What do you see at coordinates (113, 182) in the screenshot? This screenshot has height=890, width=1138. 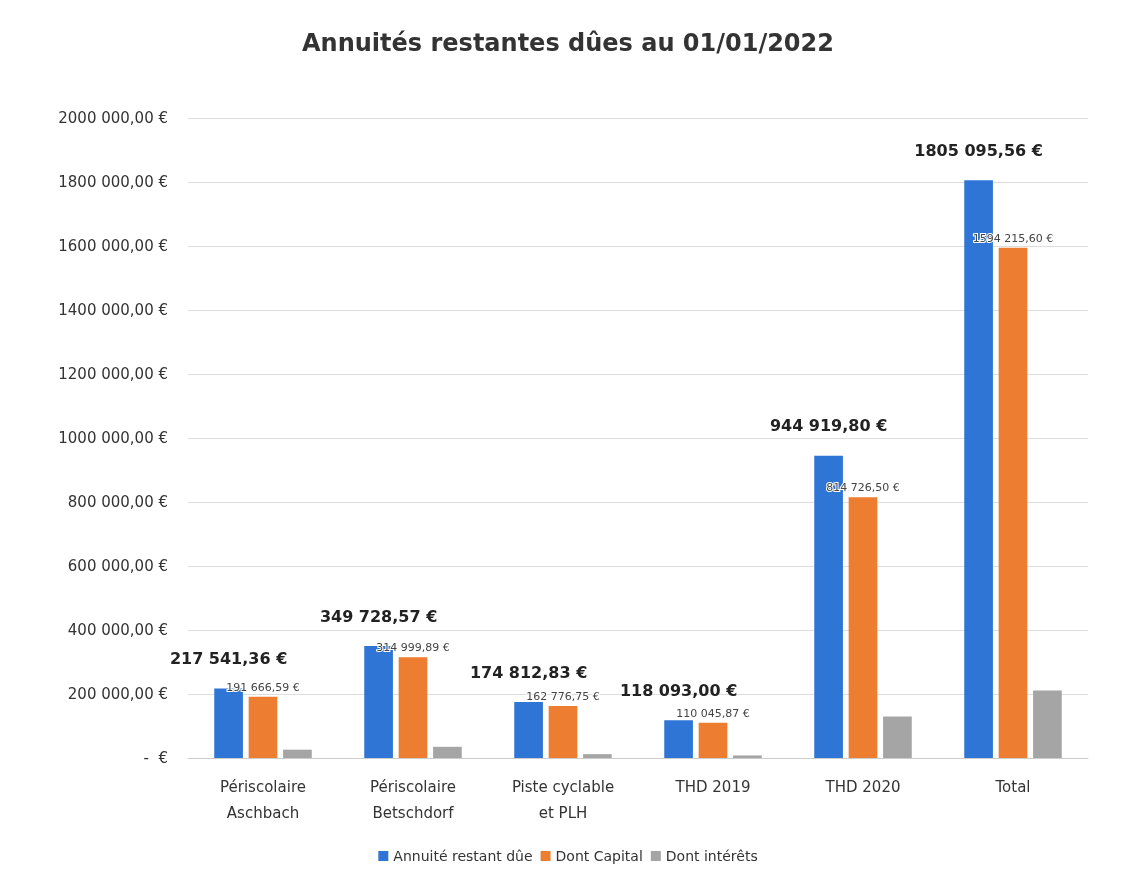 I see `y-tick-label: 1800 000,00 €` at bounding box center [113, 182].